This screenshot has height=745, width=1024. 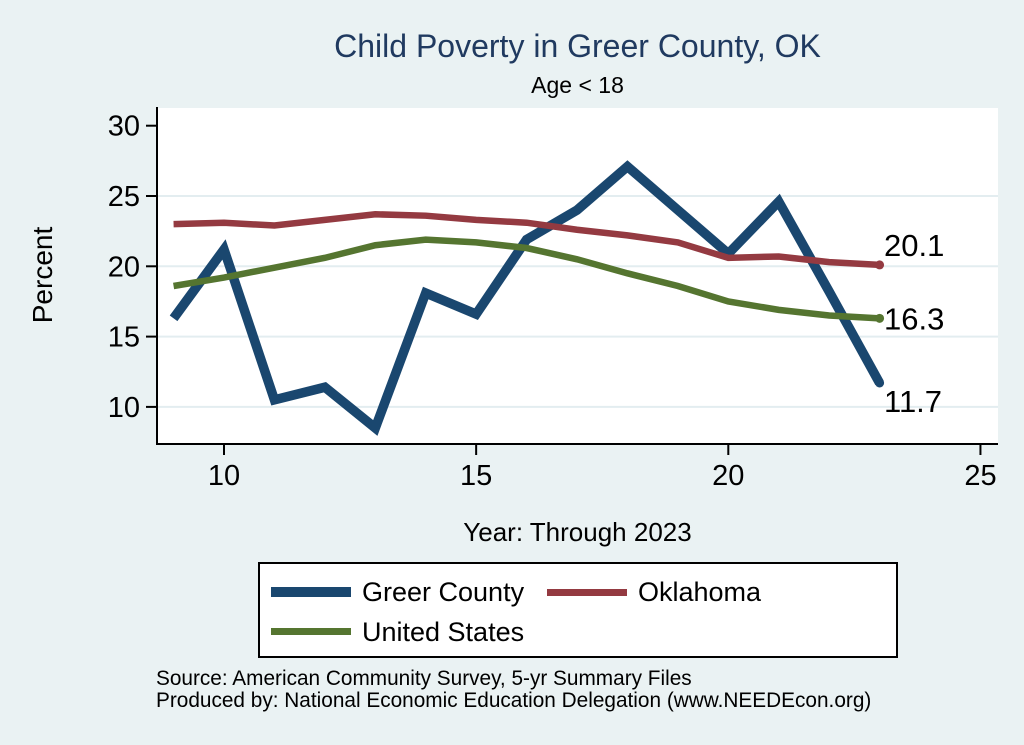 I want to click on end-marker-oklahoma, so click(x=880, y=265).